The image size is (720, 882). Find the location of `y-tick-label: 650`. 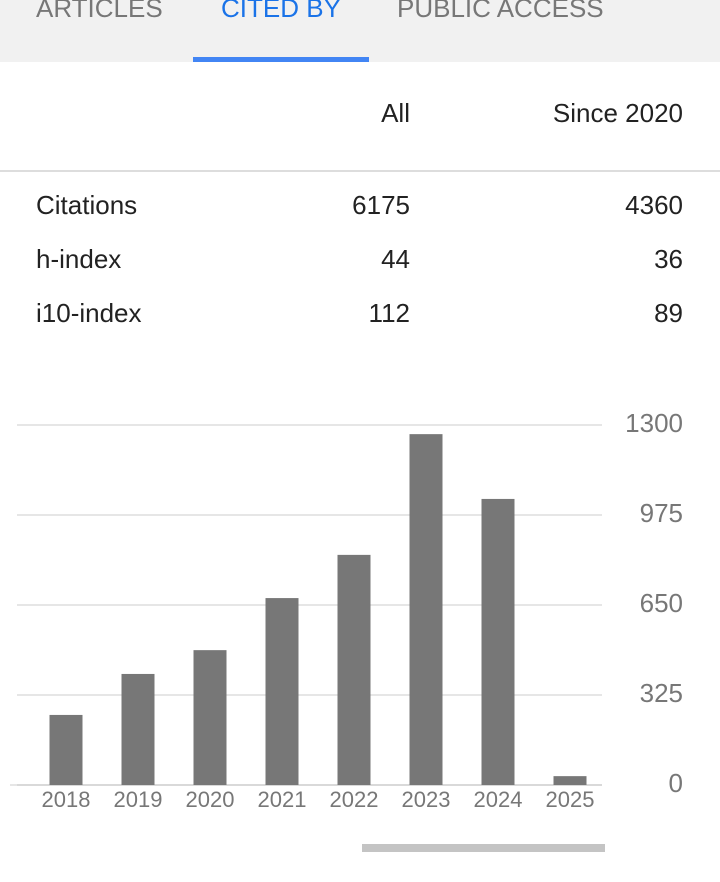

y-tick-label: 650 is located at coordinates (661, 603).